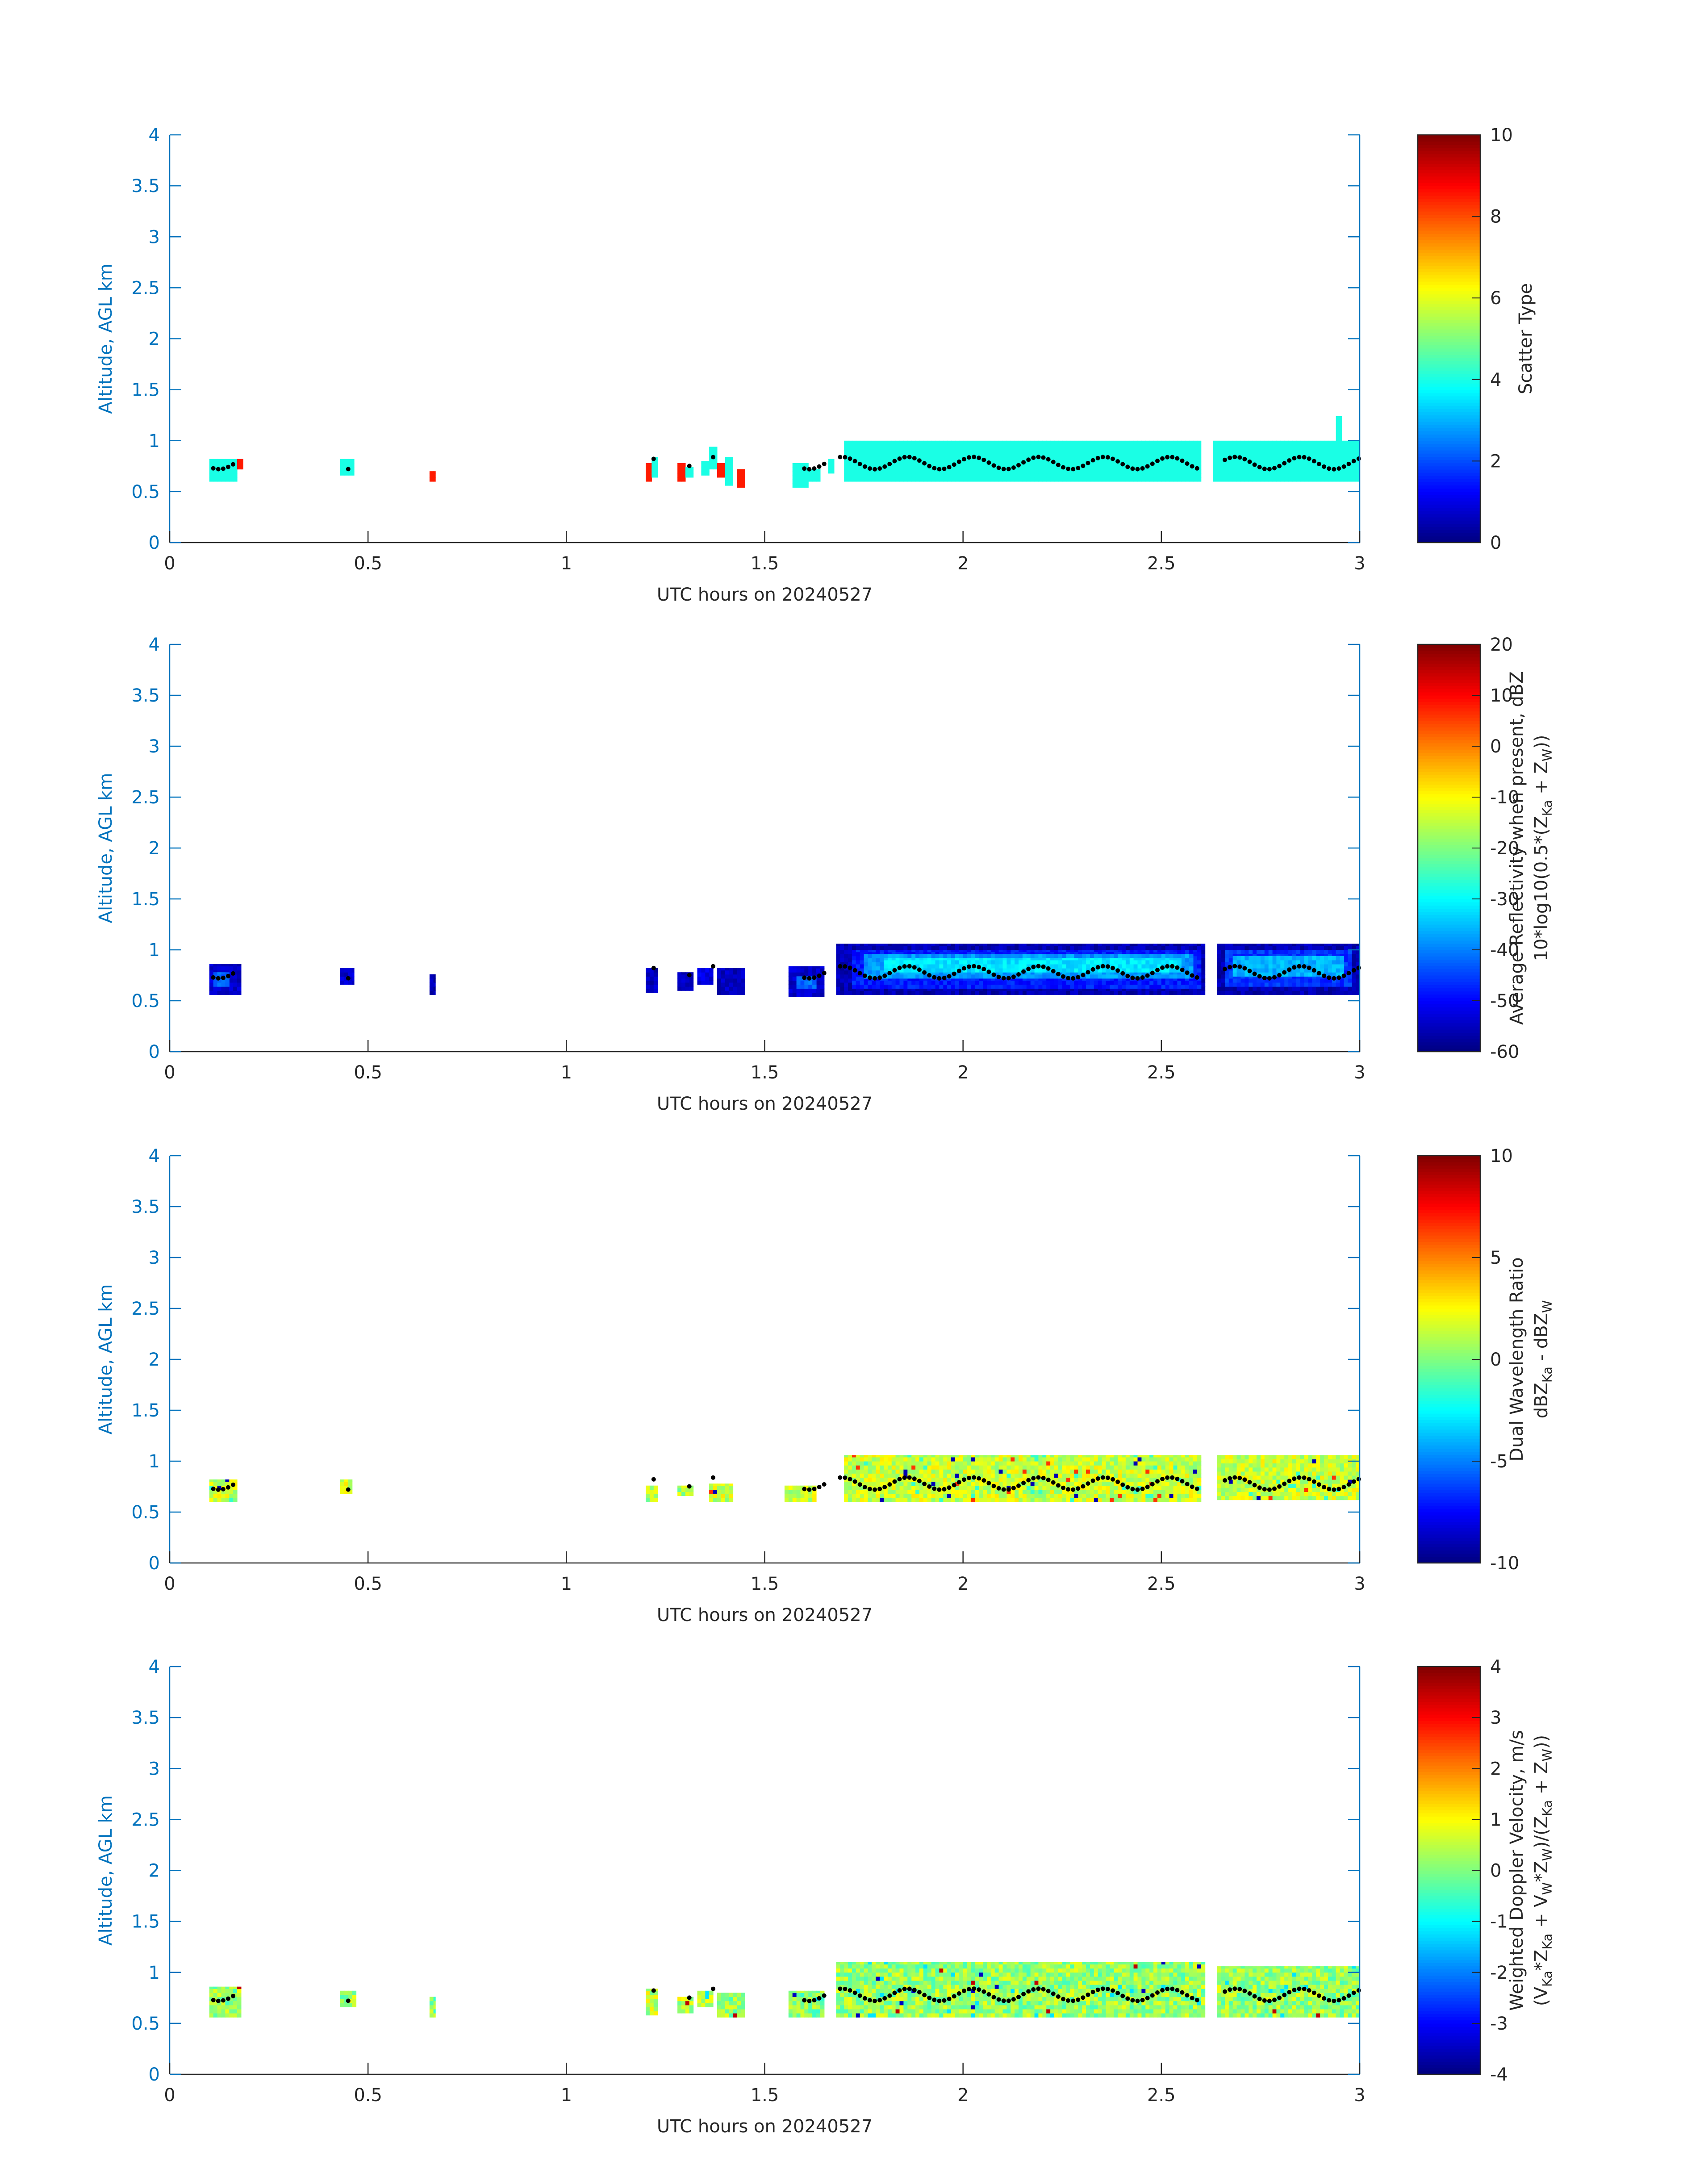 The height and width of the screenshot is (2177, 1708). Describe the element at coordinates (566, 563) in the screenshot. I see `x-tick-label: 1` at that location.